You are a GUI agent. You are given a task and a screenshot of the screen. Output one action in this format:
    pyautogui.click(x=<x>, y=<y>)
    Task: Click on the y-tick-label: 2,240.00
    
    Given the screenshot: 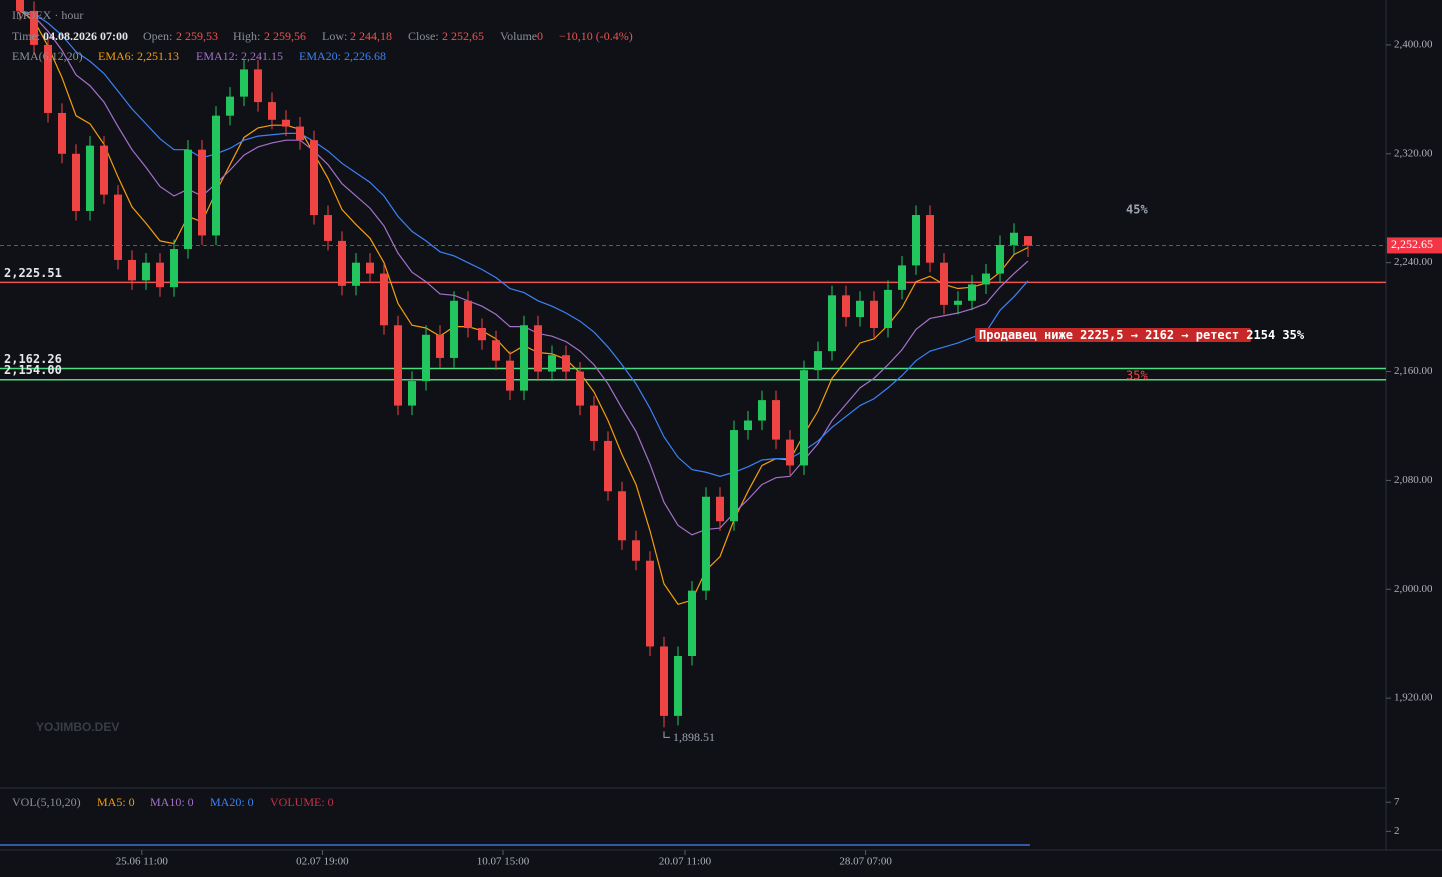 What is the action you would take?
    pyautogui.click(x=1413, y=262)
    